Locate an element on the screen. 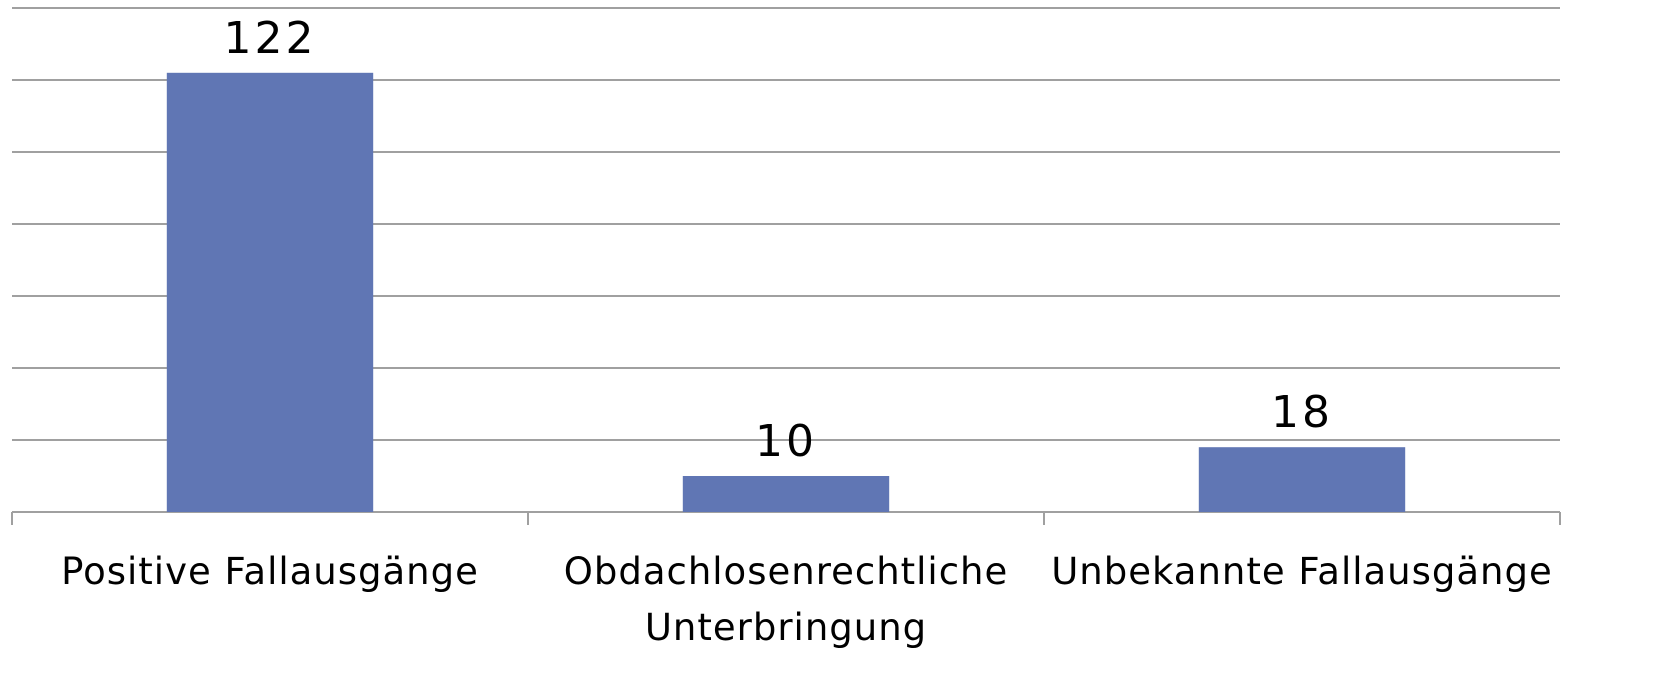  data-label: 122 is located at coordinates (270, 38).